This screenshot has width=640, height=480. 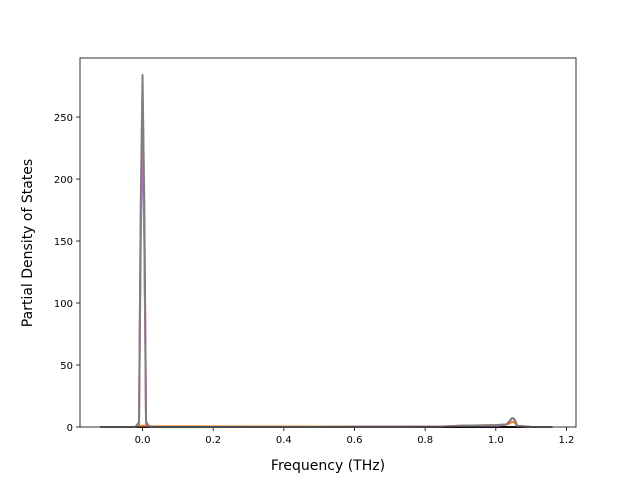 What do you see at coordinates (63, 242) in the screenshot?
I see `y-tick-label: 150` at bounding box center [63, 242].